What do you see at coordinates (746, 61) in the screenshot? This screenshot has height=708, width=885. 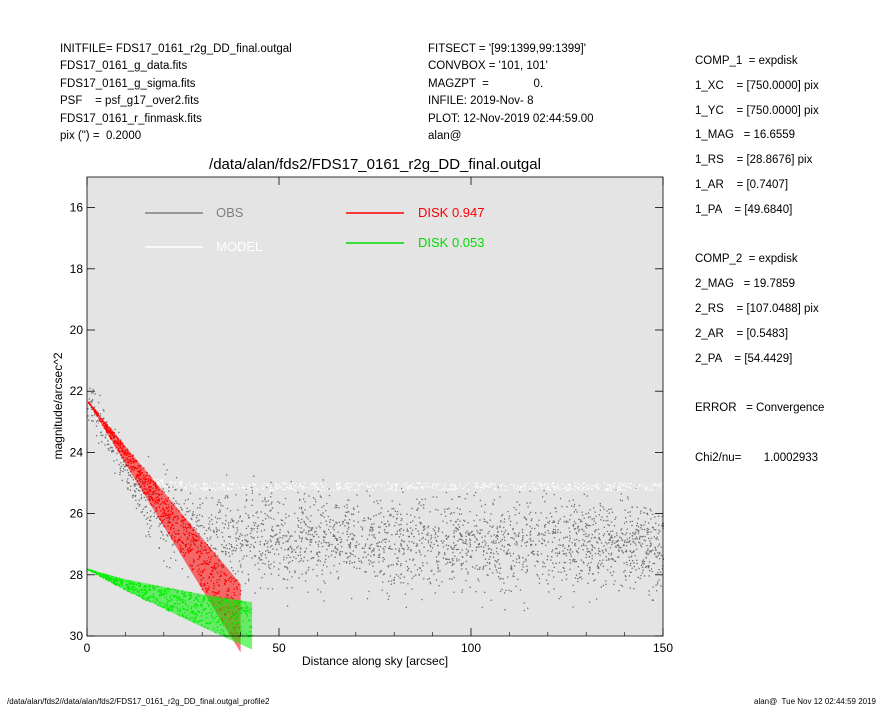 I see `fit-param-line: COMP_1 = expdisk` at bounding box center [746, 61].